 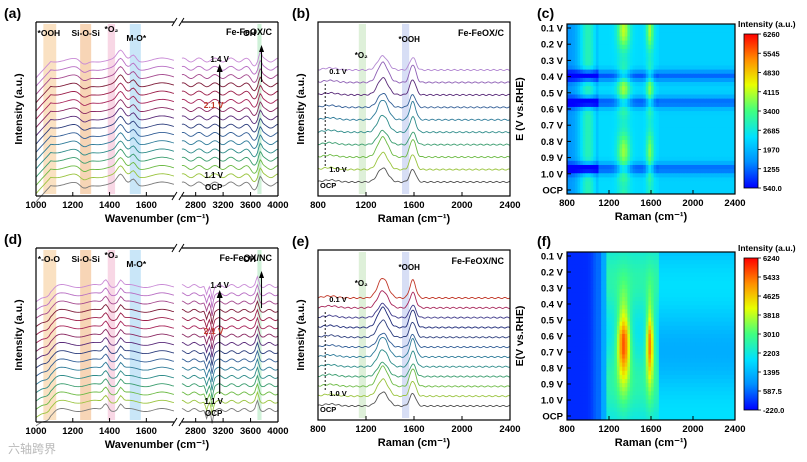 What do you see at coordinates (195, 205) in the screenshot?
I see `xtick-label-4: 2800` at bounding box center [195, 205].